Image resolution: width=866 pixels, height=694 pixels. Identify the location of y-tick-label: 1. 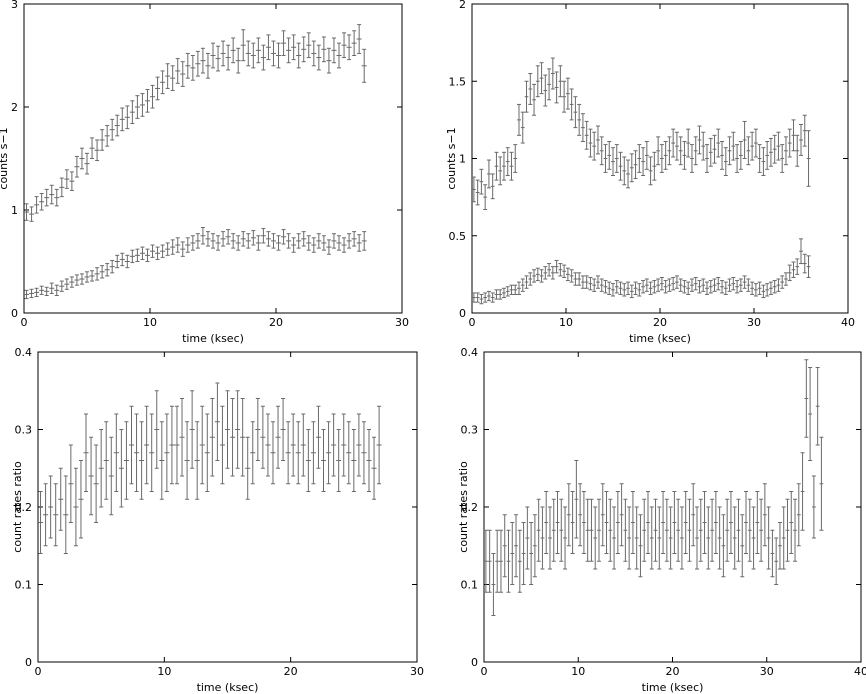
(462, 159).